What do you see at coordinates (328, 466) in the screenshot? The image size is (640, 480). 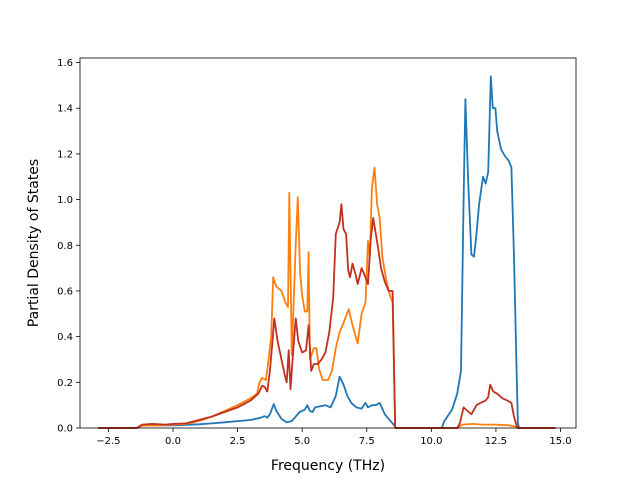 I see `x-axis-title: Frequency (THz)` at bounding box center [328, 466].